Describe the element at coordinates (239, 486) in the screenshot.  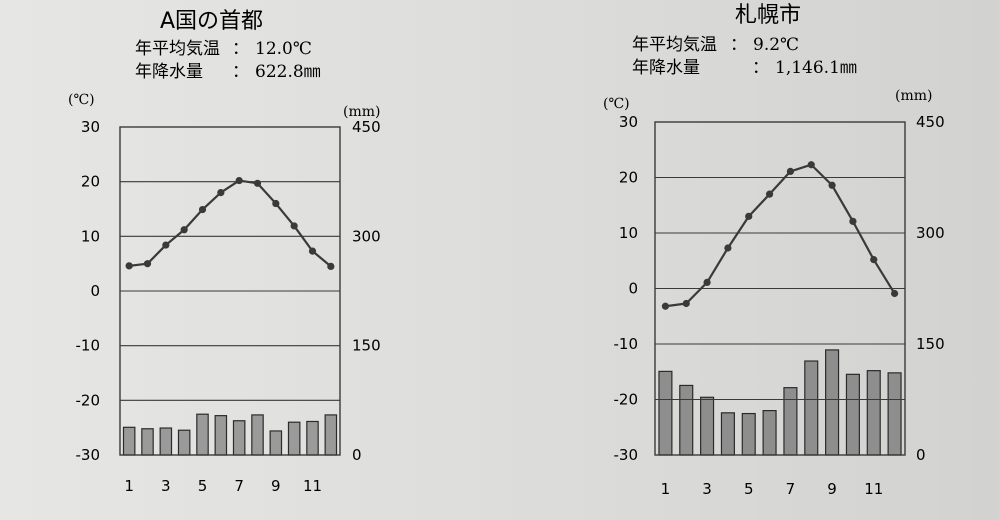
I see `chart-a-month-label: 7` at that location.